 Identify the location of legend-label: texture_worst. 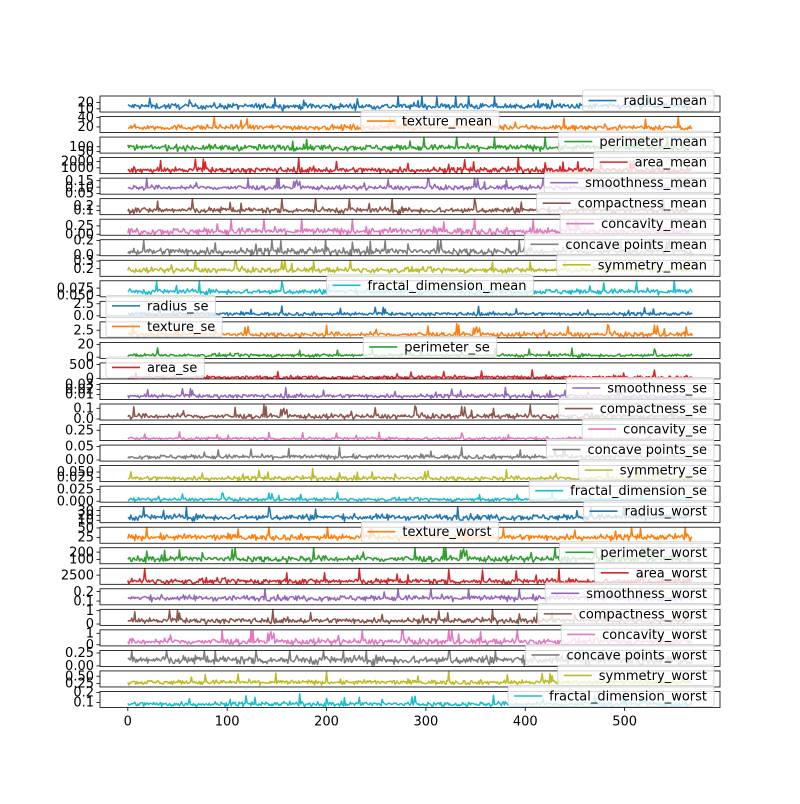
(446, 532).